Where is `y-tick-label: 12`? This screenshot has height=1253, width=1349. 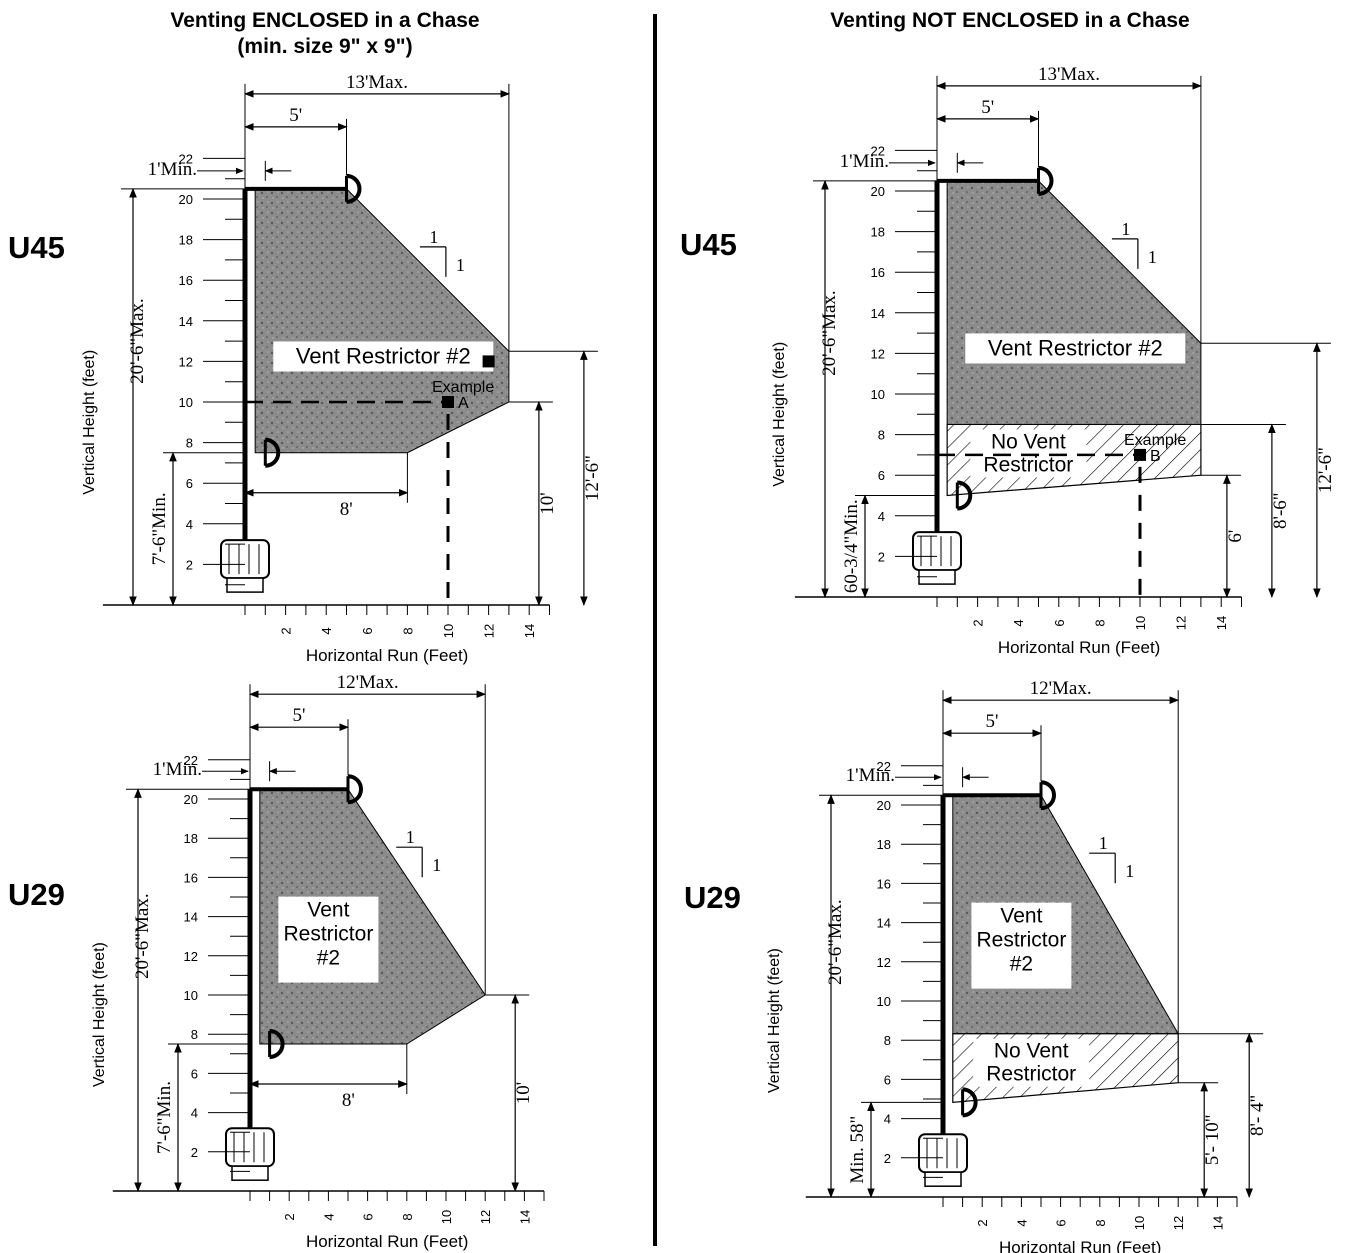
y-tick-label: 12 is located at coordinates (191, 956).